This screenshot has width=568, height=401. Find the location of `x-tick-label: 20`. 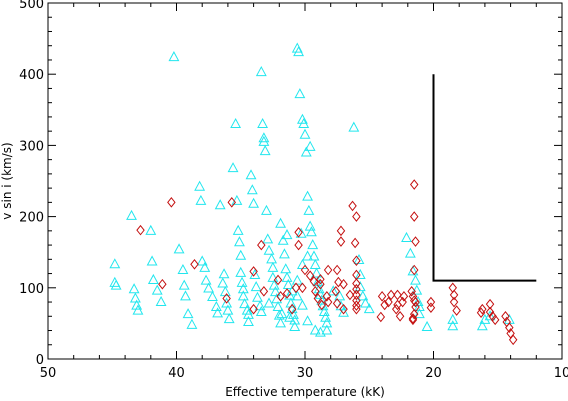

x-tick-label: 20 is located at coordinates (433, 373).